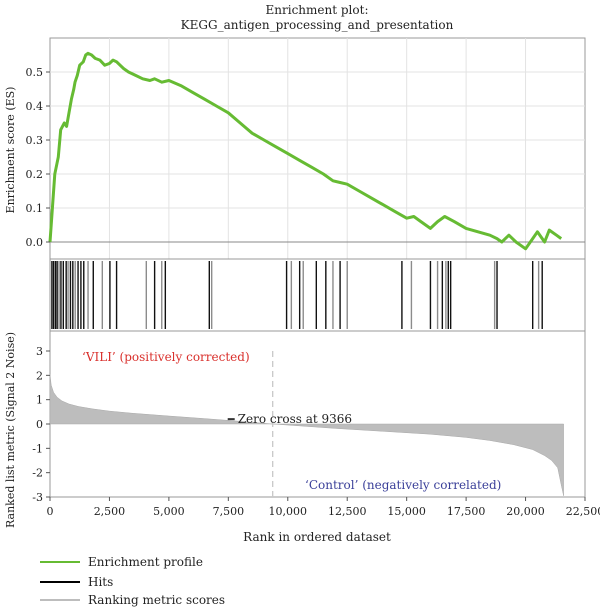 The width and height of the screenshot is (600, 610). I want to click on metric-y-tick-label: 1, so click(39, 400).